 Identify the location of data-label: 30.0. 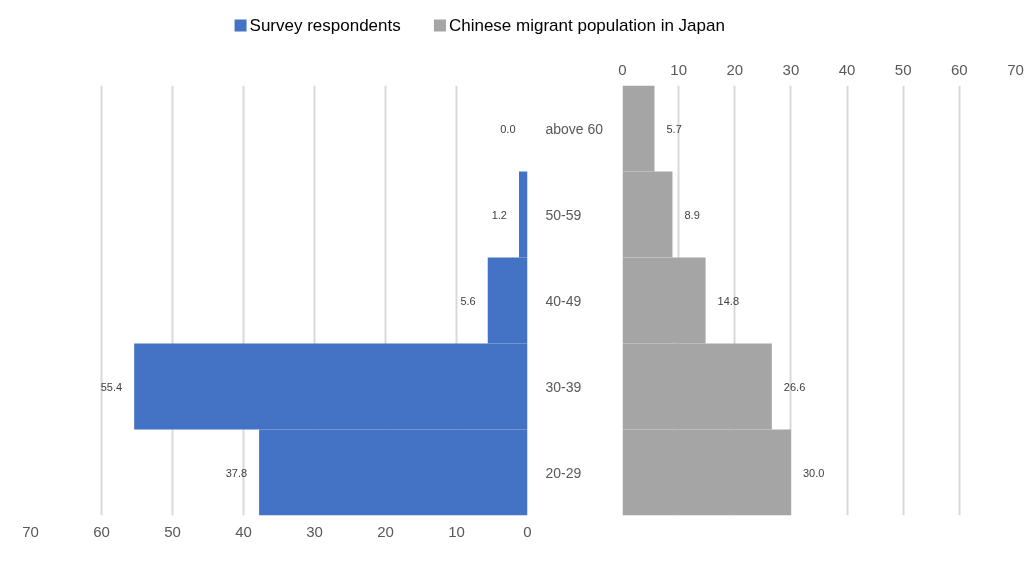
(813, 472).